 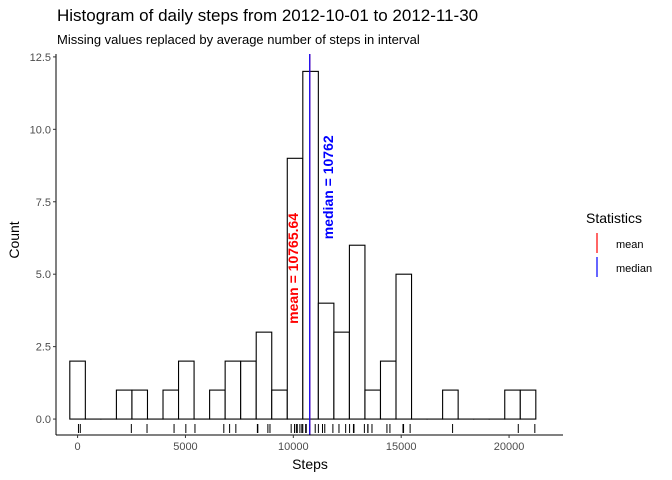 What do you see at coordinates (401, 447) in the screenshot?
I see `x-tick-label: 15000` at bounding box center [401, 447].